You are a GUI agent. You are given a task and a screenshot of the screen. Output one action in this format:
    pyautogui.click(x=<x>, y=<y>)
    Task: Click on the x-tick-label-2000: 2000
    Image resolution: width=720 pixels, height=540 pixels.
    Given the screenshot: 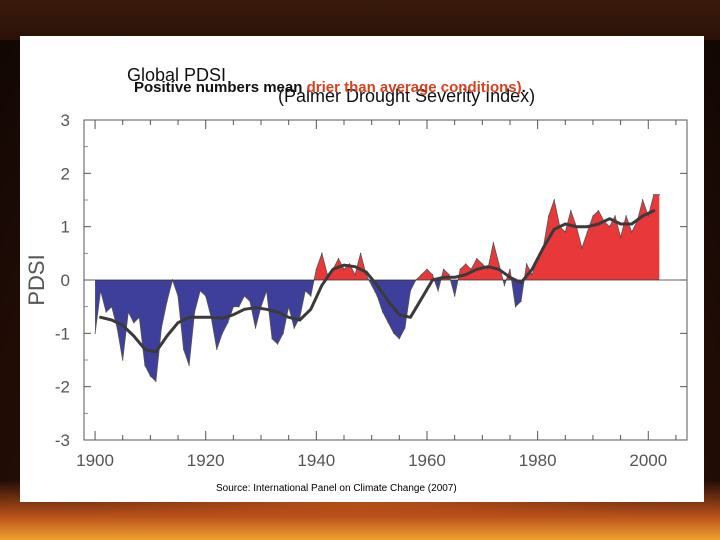 What is the action you would take?
    pyautogui.click(x=648, y=460)
    